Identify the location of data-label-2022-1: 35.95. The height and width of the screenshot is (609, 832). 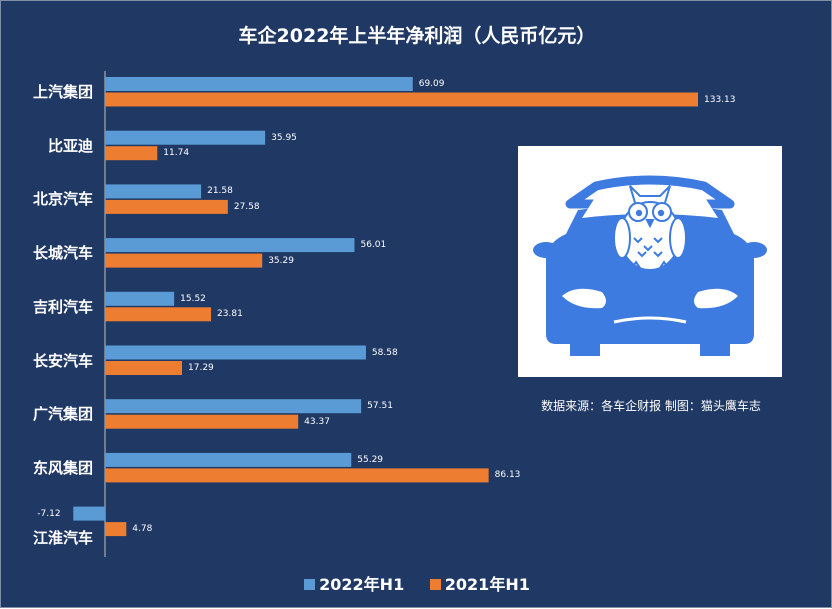
(284, 137).